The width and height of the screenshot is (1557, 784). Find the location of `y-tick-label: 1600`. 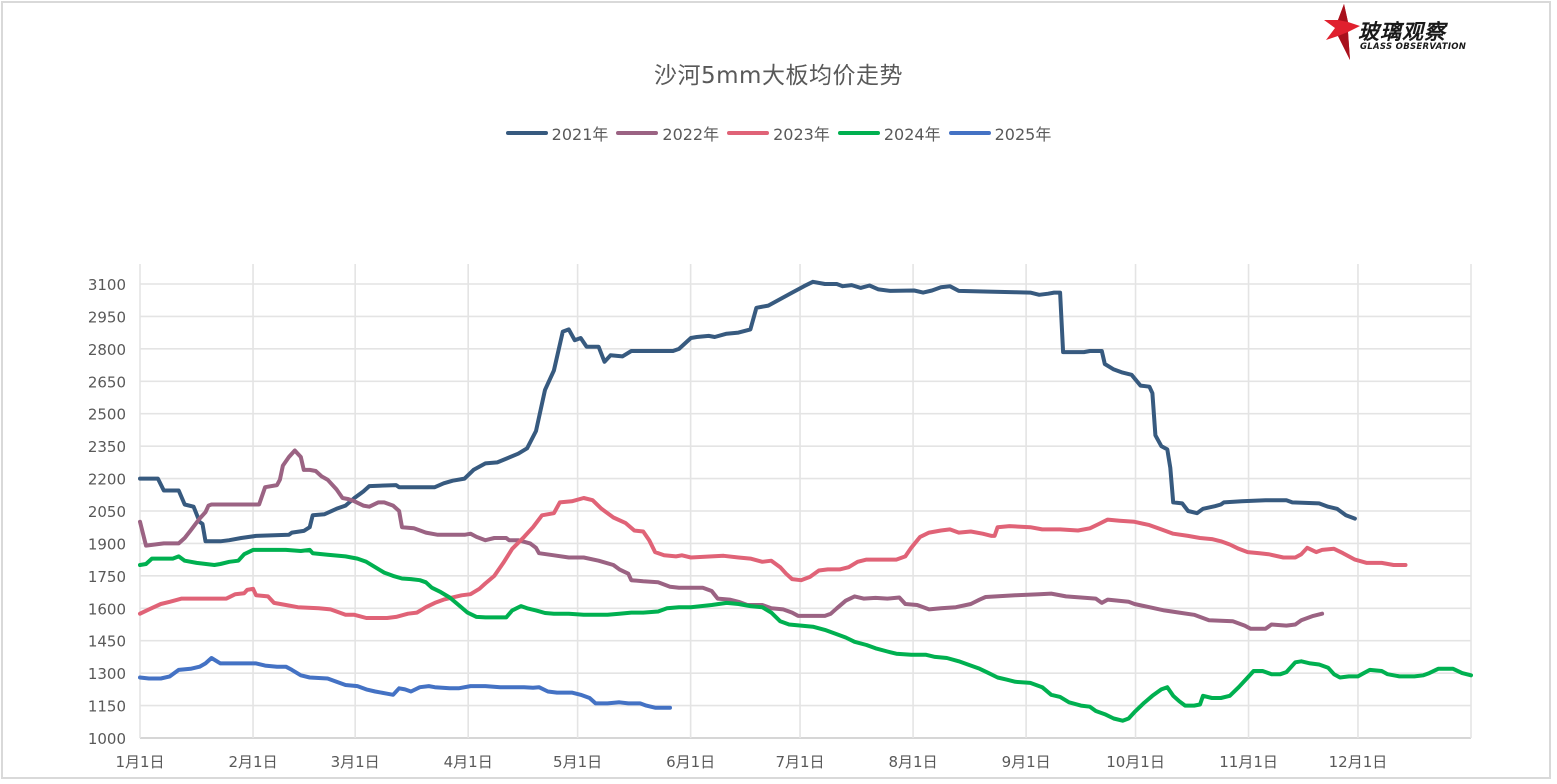

y-tick-label: 1600 is located at coordinates (107, 609).